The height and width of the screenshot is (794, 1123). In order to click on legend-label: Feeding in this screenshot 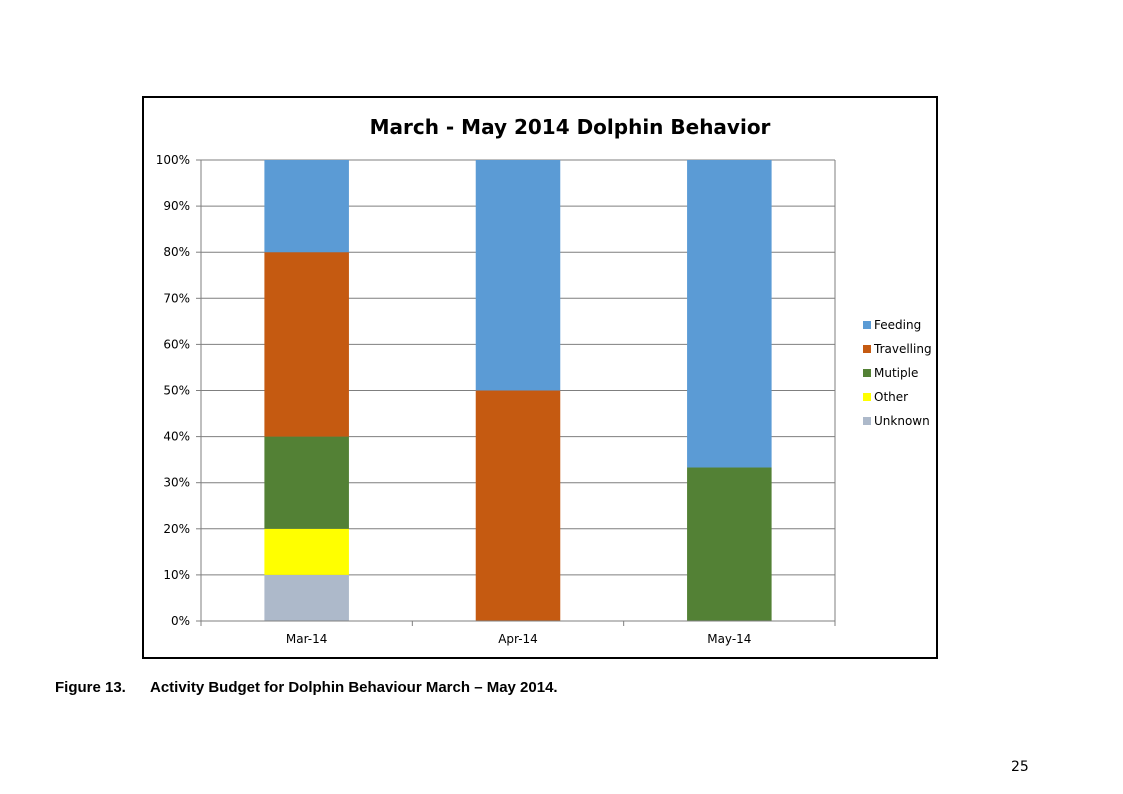, I will do `click(897, 325)`.